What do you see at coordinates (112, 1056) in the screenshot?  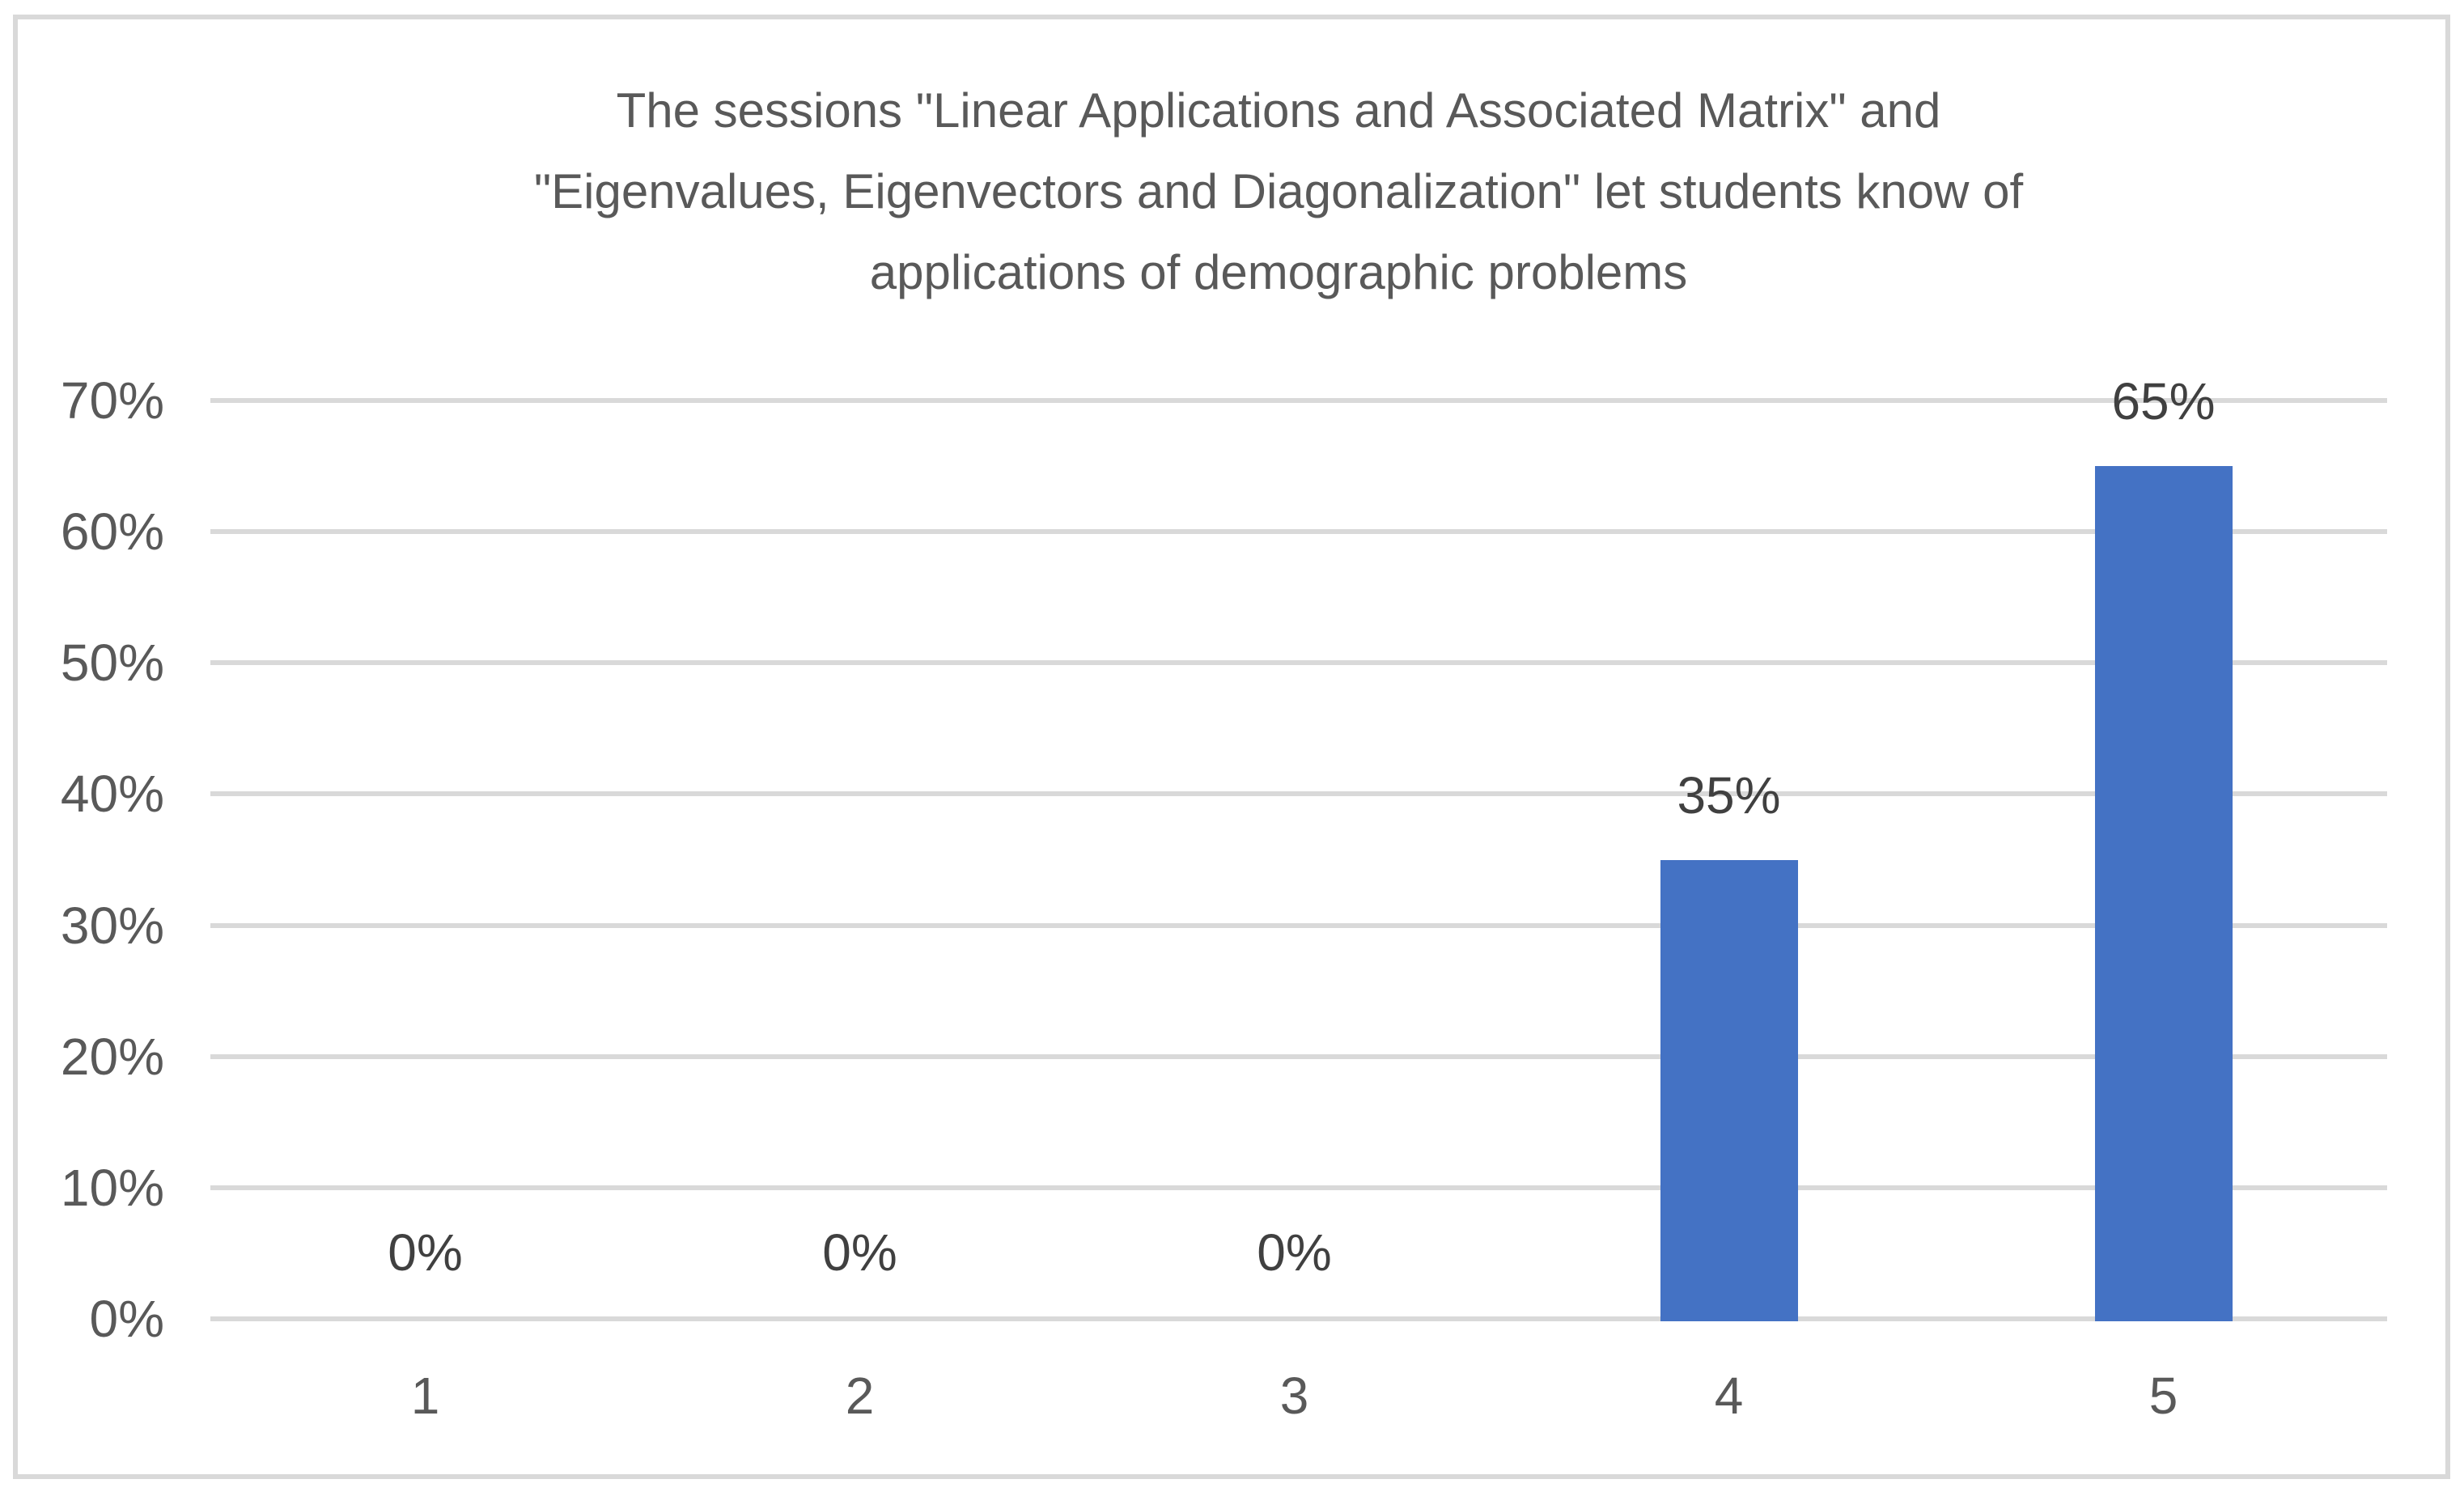 I see `y-axis-tick-label: 20%` at bounding box center [112, 1056].